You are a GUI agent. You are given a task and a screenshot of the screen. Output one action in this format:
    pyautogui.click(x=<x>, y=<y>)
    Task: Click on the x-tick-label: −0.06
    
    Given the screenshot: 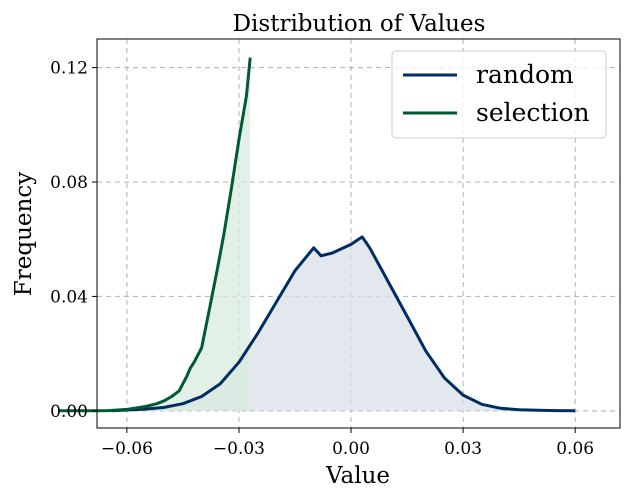 What is the action you would take?
    pyautogui.click(x=127, y=449)
    